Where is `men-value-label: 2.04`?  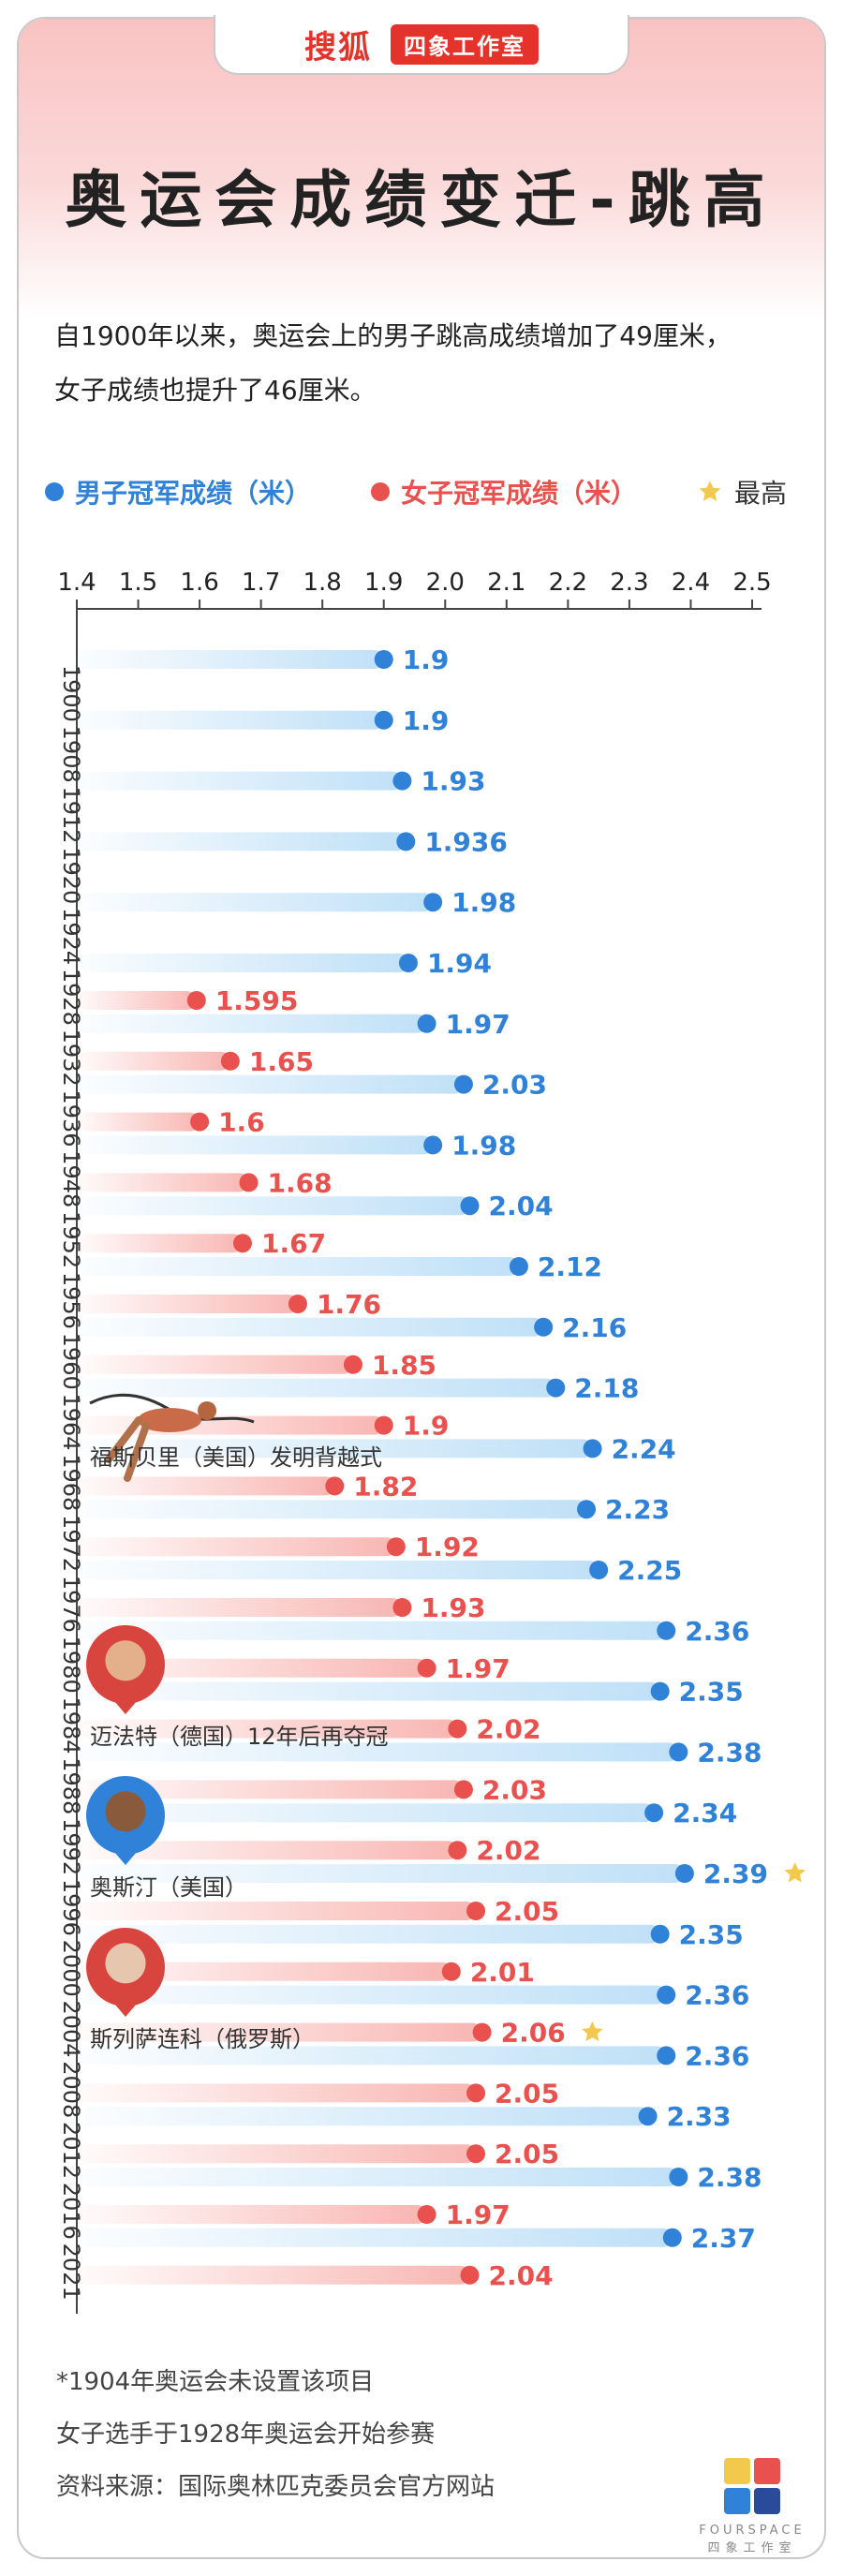
men-value-label: 2.04 is located at coordinates (520, 1206).